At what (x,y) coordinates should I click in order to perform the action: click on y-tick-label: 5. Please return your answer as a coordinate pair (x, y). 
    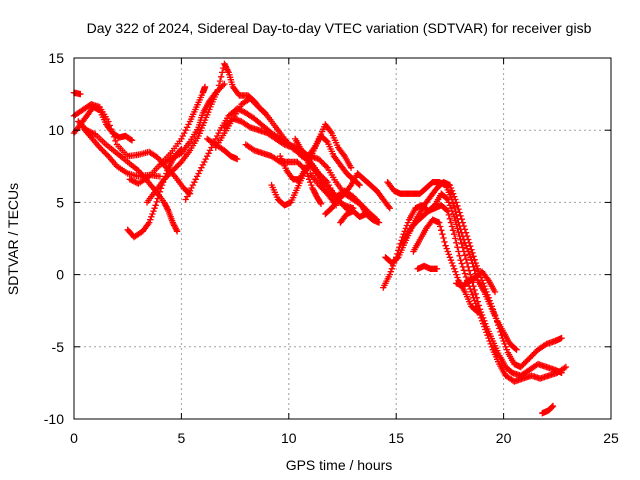
    Looking at the image, I should click on (60, 202).